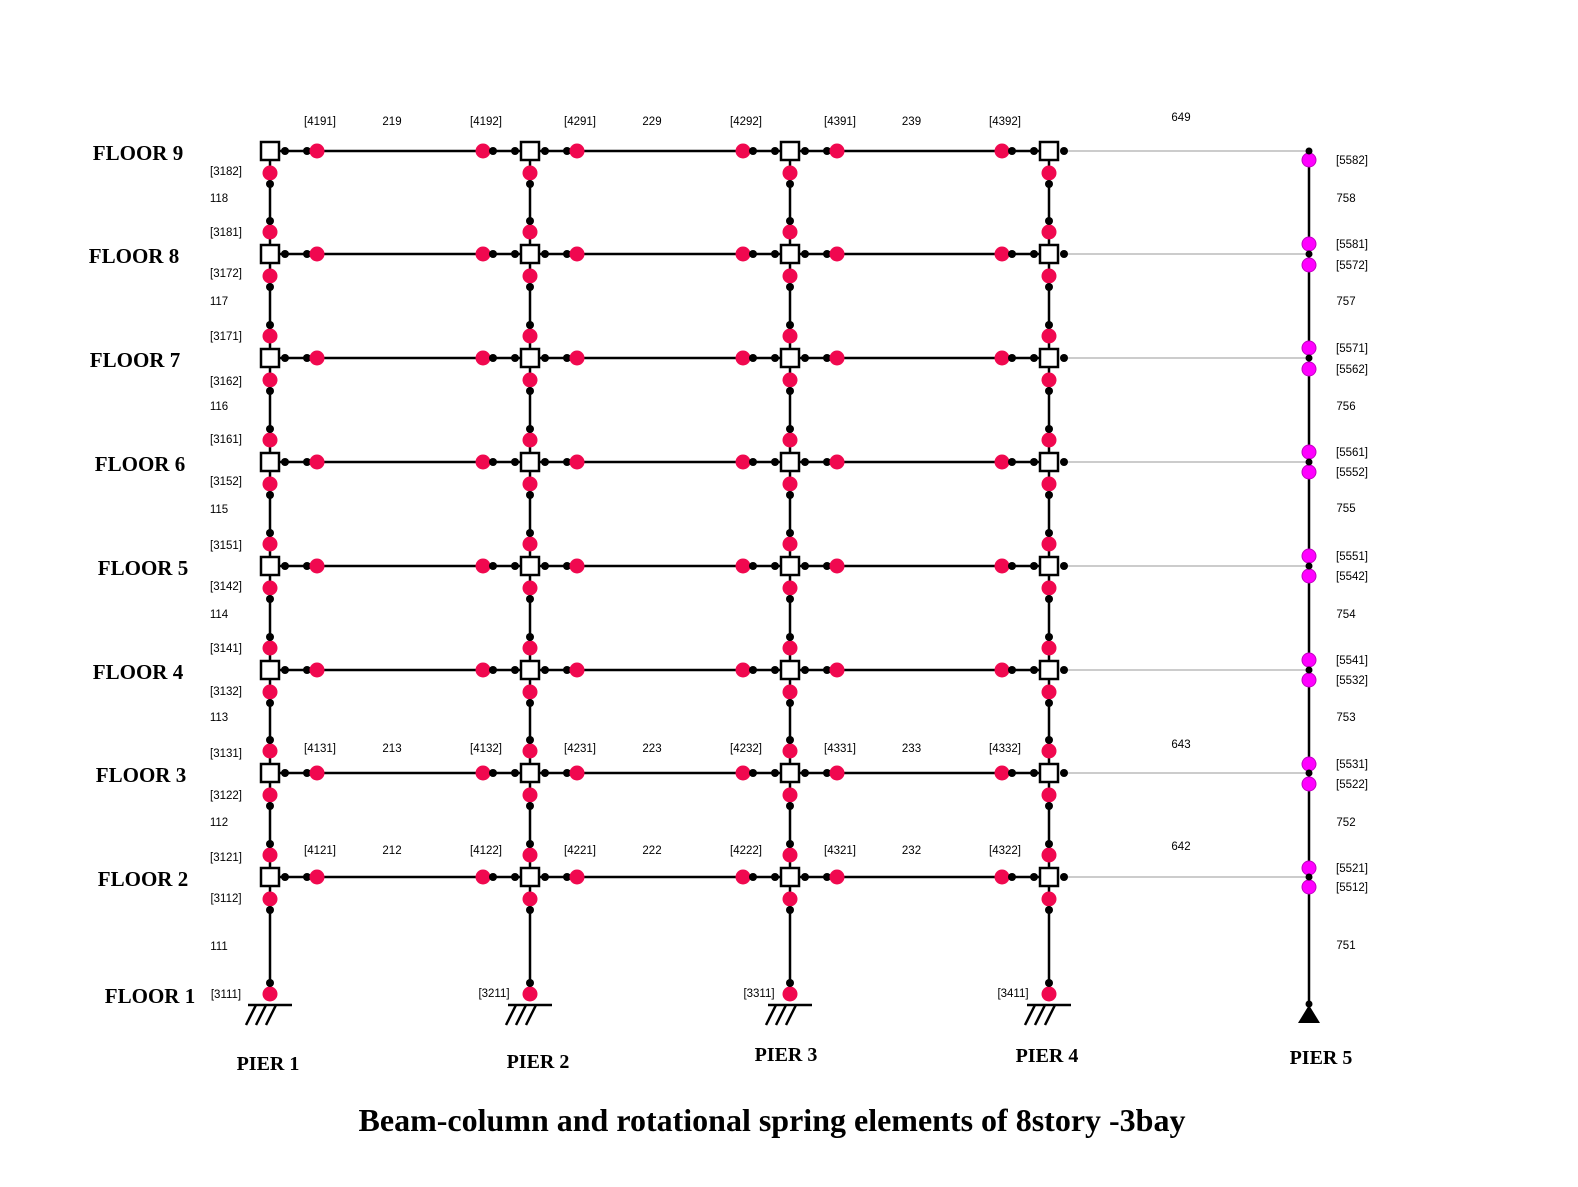  Describe the element at coordinates (1352, 681) in the screenshot. I see `leaning-spring-label: [5532]` at that location.